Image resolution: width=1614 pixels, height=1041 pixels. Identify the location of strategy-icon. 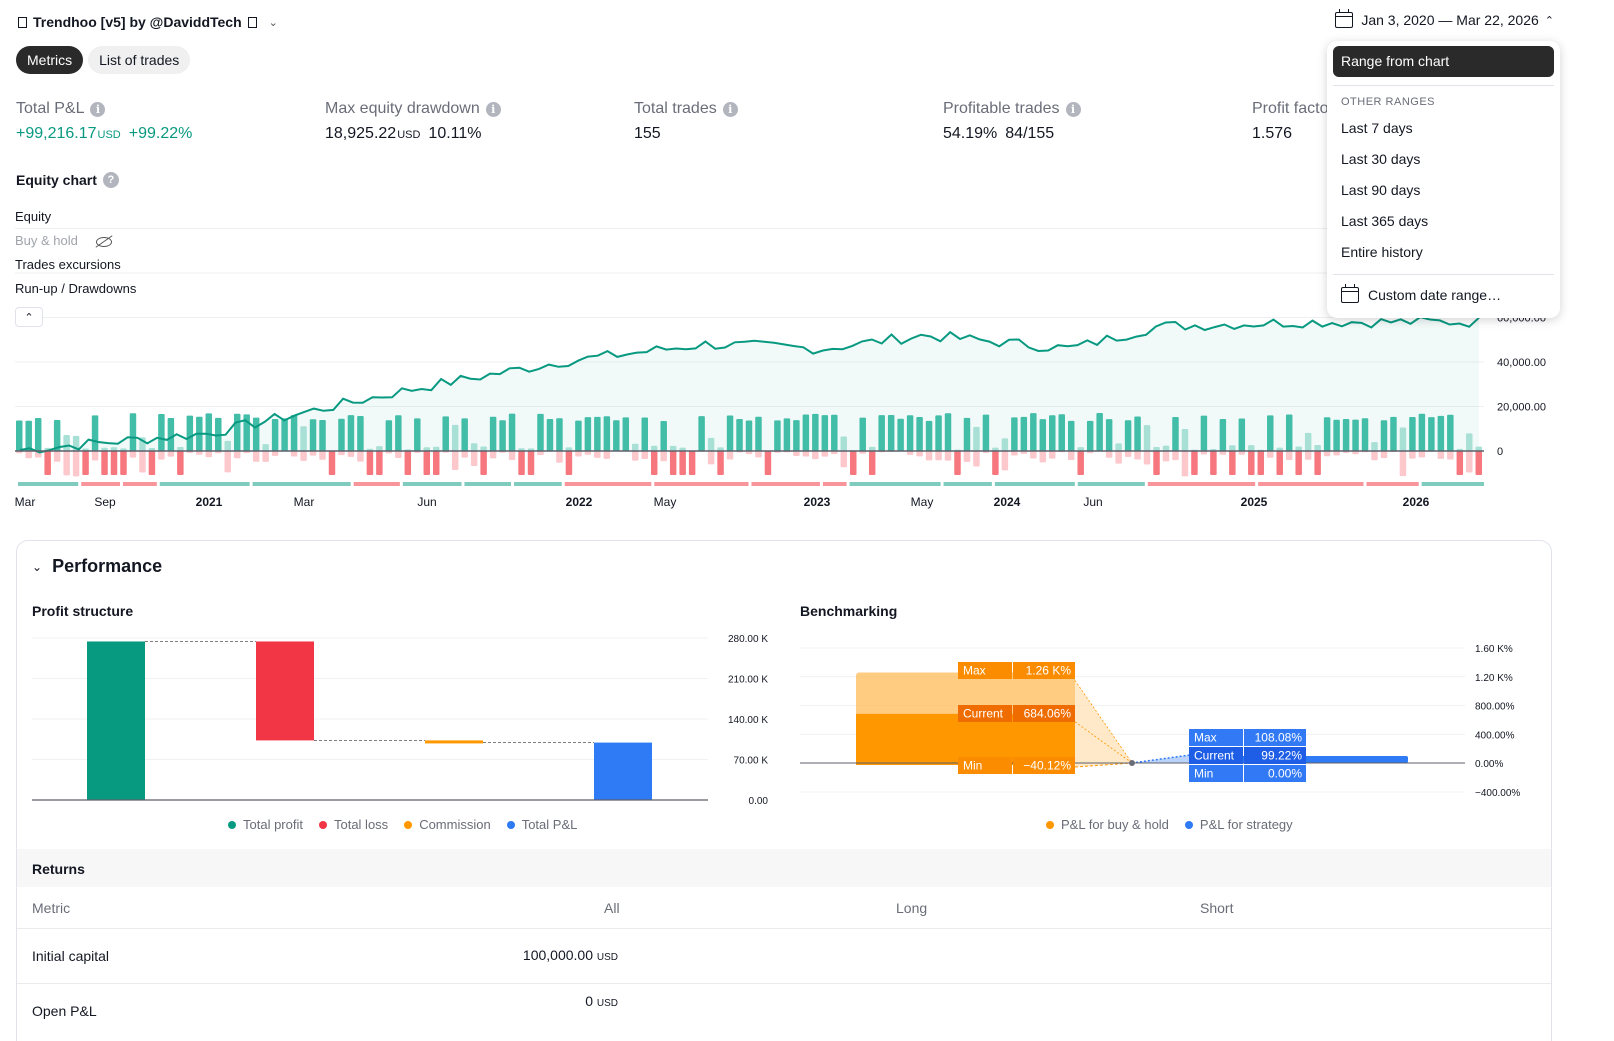
(22, 22).